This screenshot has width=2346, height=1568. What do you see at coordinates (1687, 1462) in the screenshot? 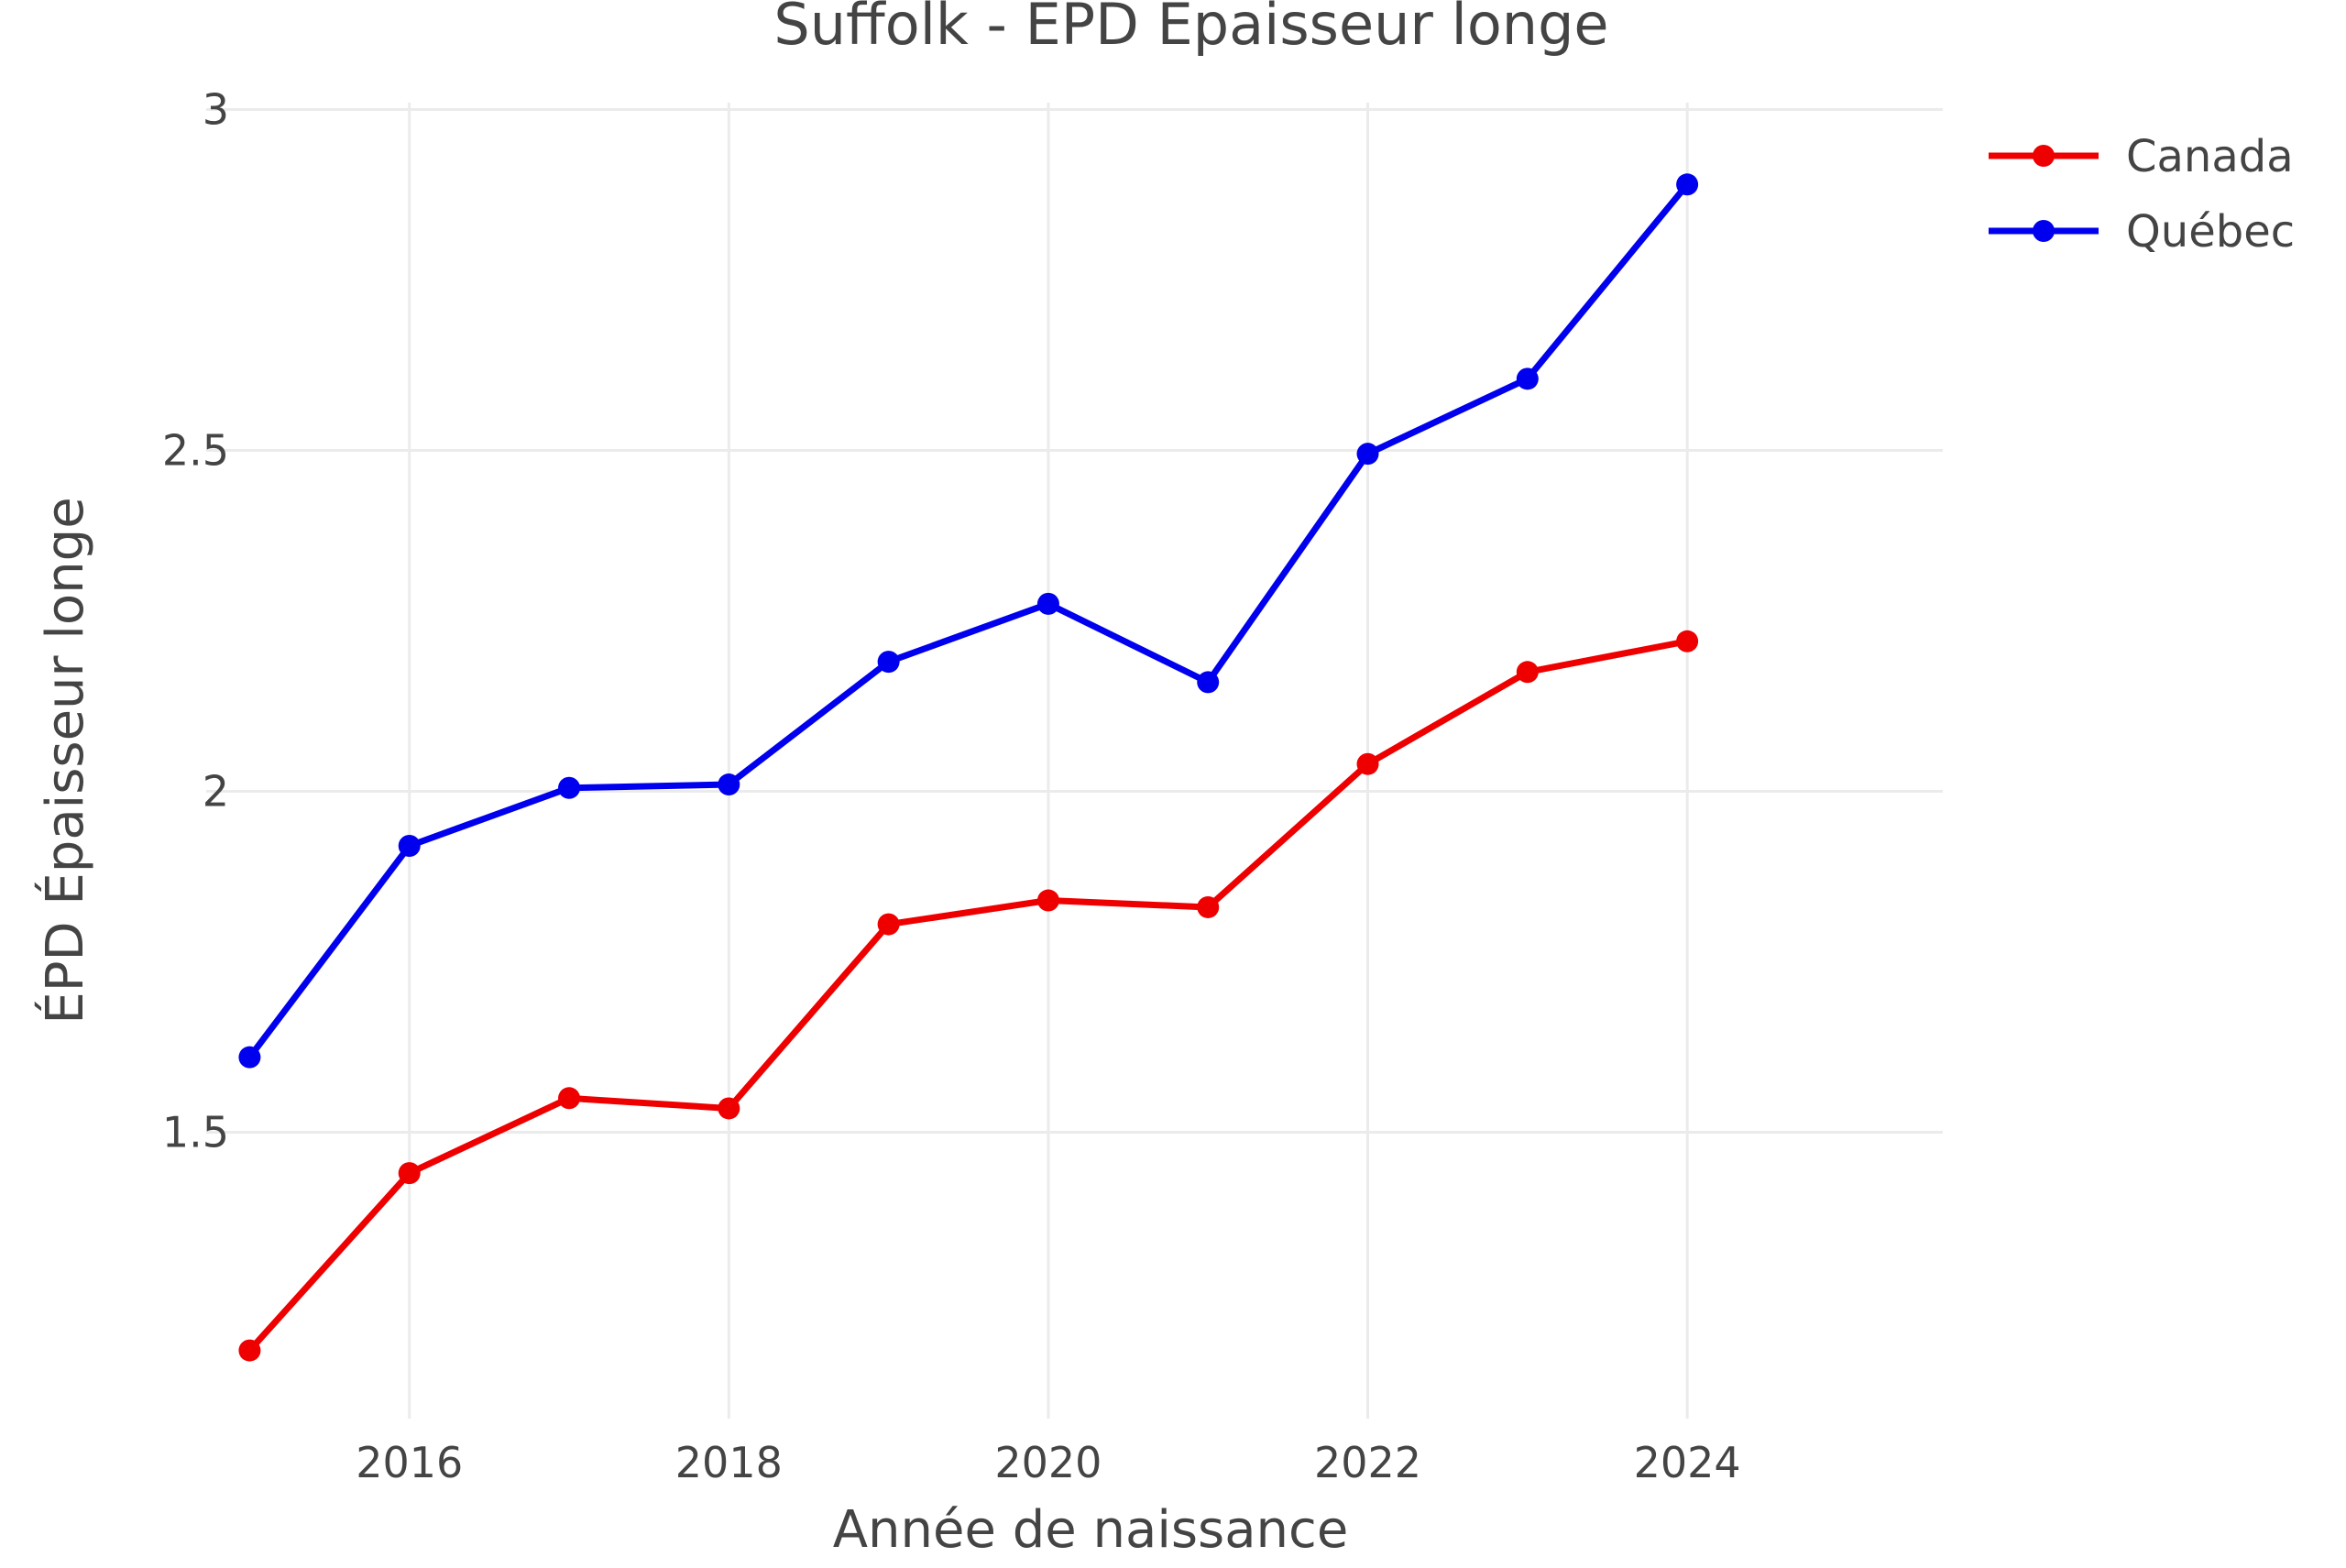
I see `x-tick-label: 2024` at bounding box center [1687, 1462].